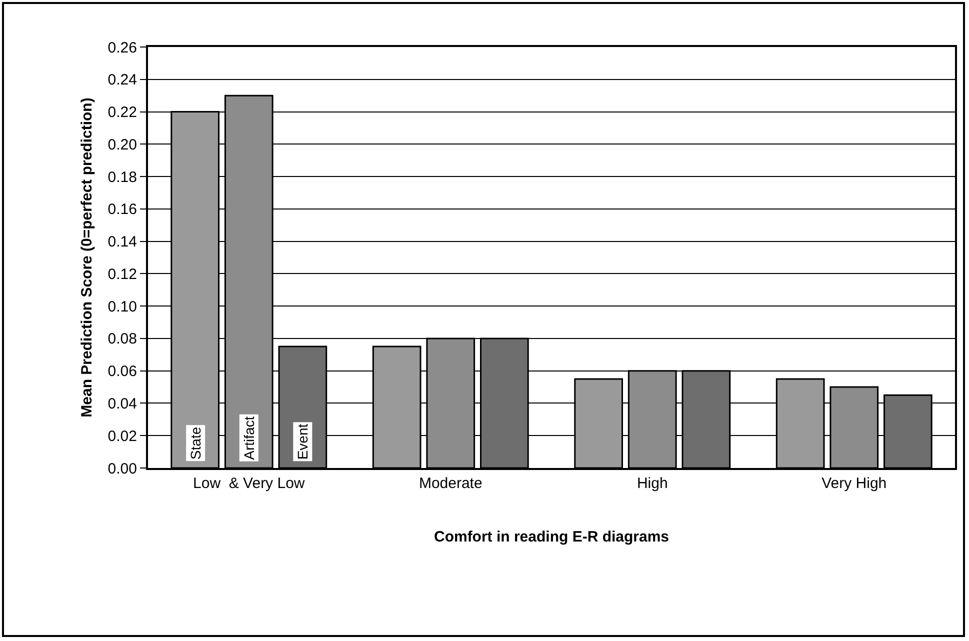 The image size is (969, 641). I want to click on y-tick-label: 0.06, so click(122, 371).